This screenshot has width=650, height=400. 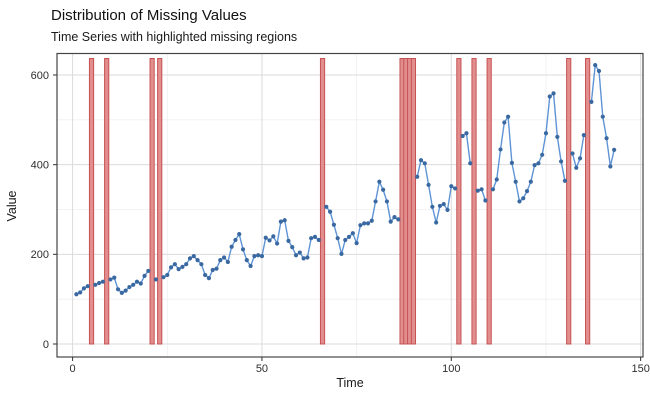 What do you see at coordinates (12, 206) in the screenshot?
I see `y-axis-title: Value` at bounding box center [12, 206].